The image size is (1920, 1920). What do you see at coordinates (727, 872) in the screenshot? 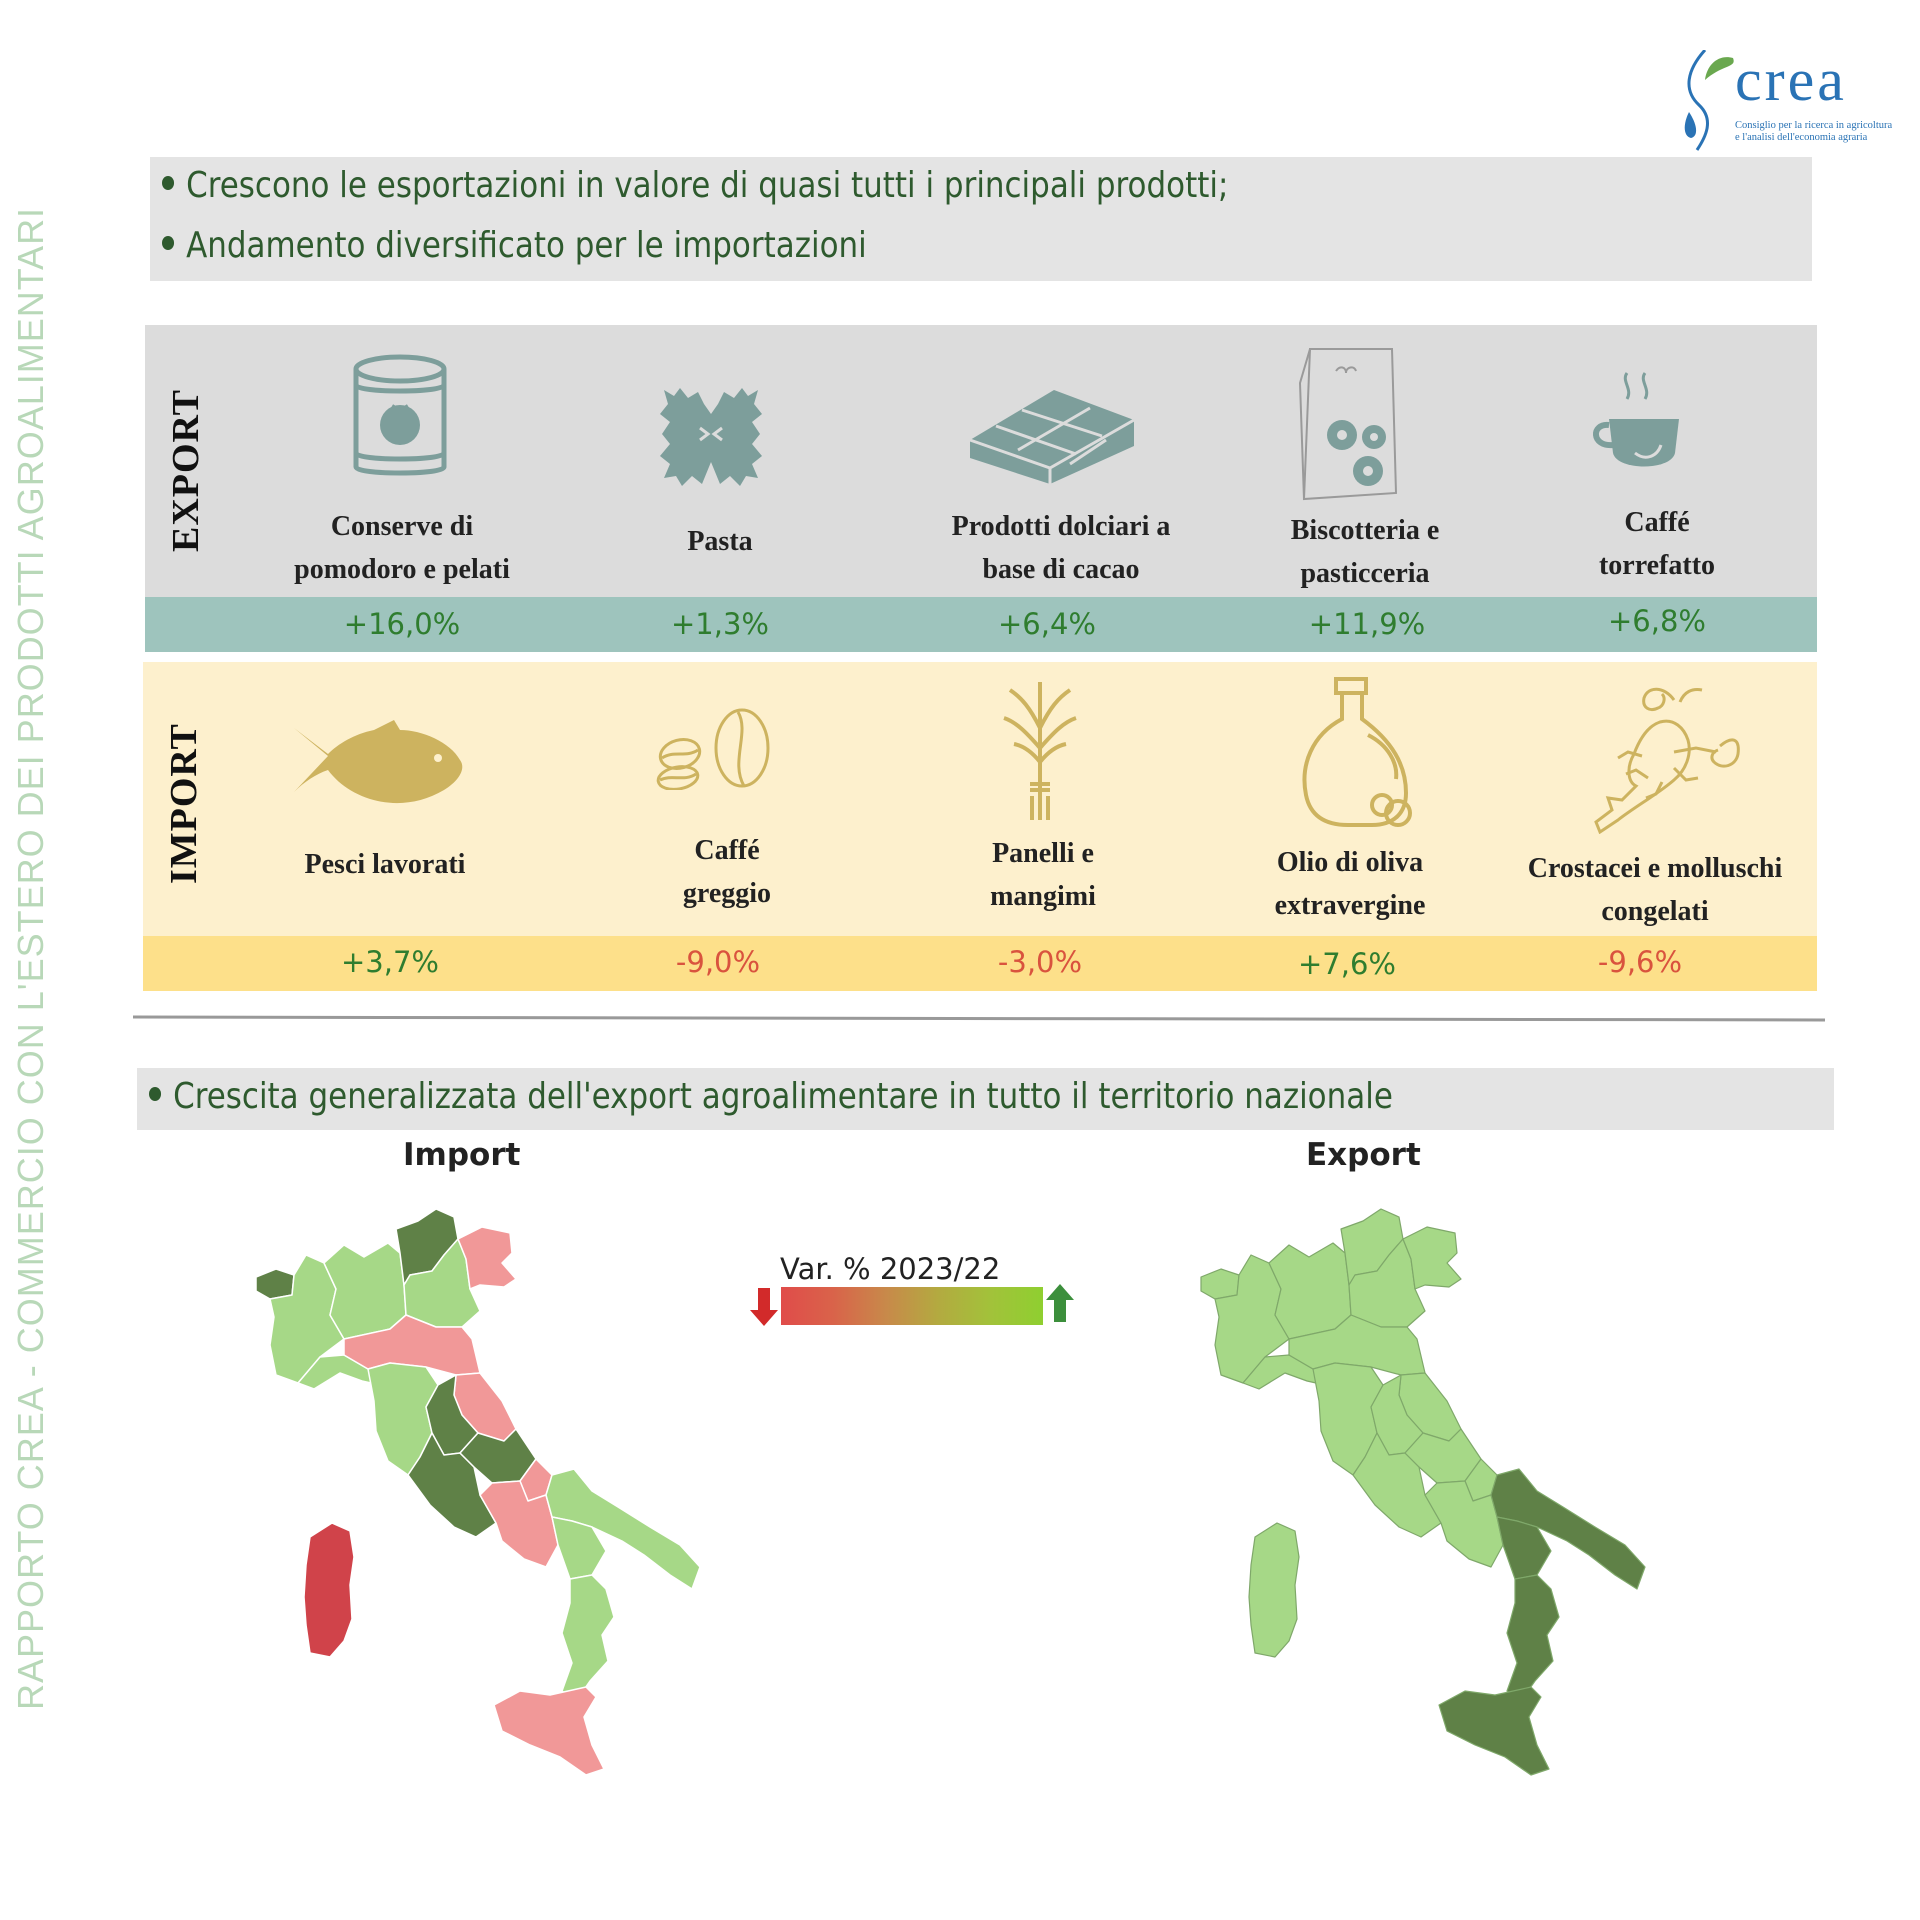
I see `import-item-label-2: Caffé greggio` at bounding box center [727, 872].